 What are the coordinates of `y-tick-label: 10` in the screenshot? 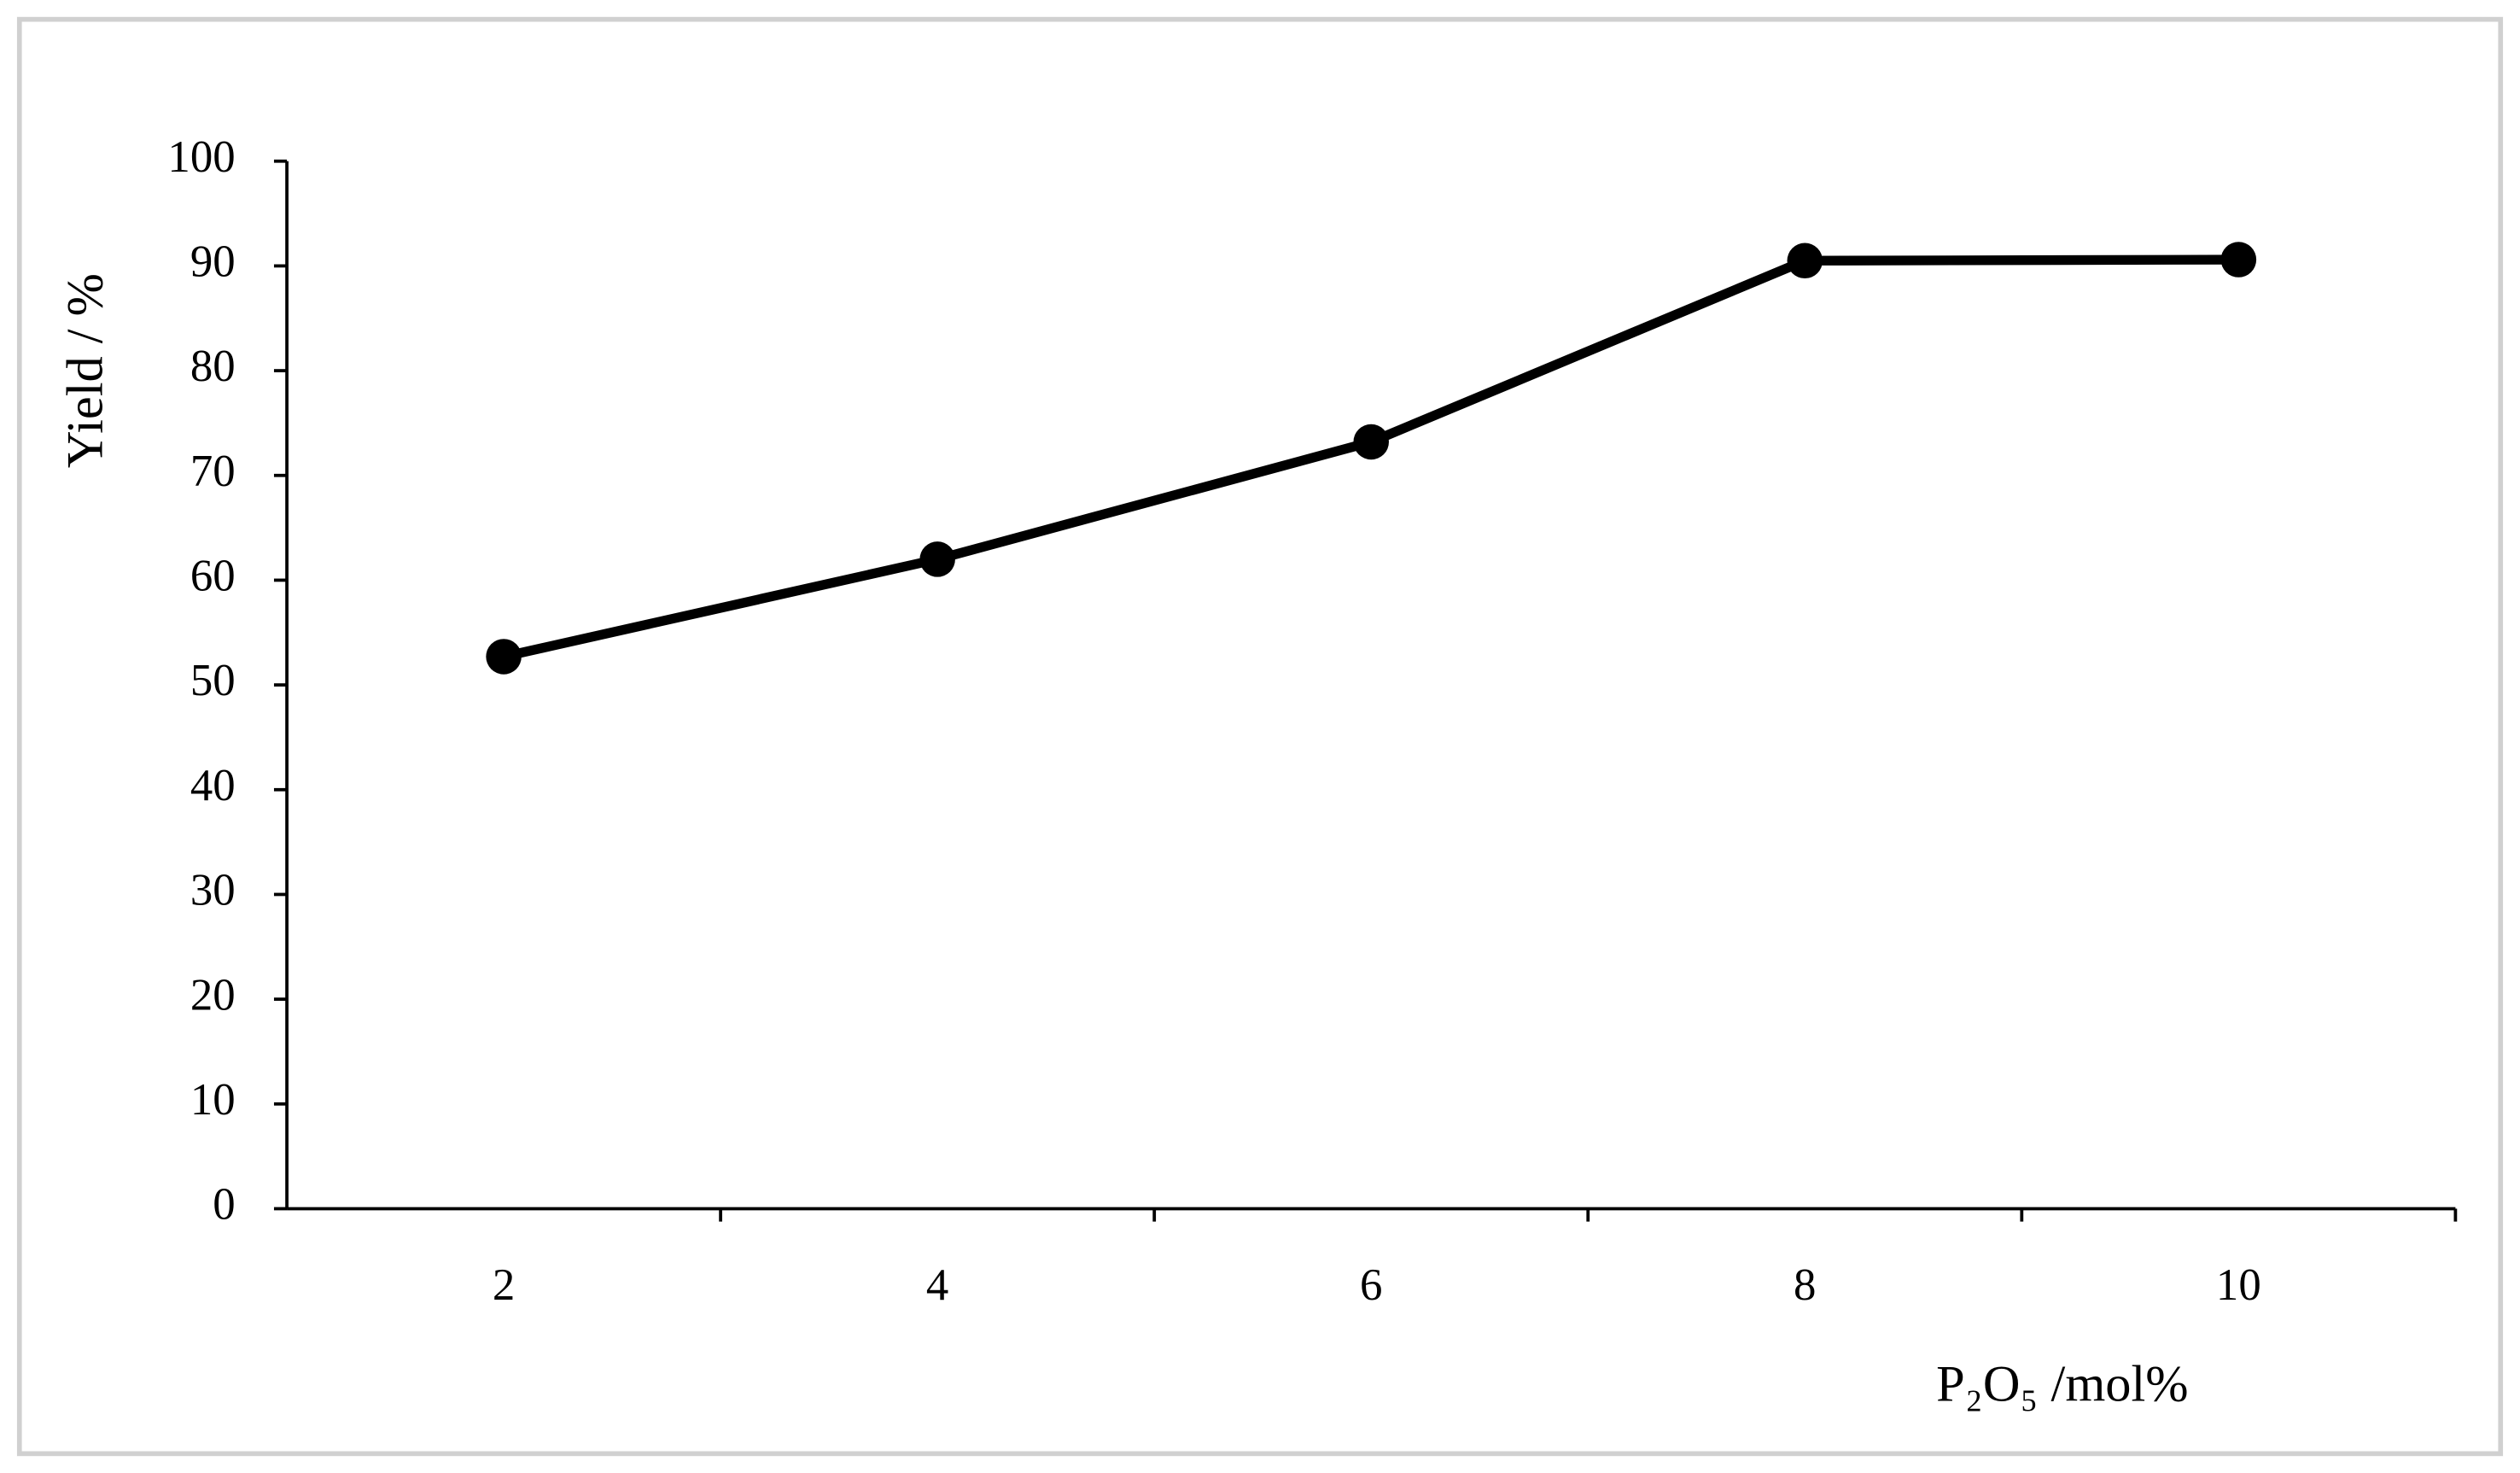 It's located at (213, 1100).